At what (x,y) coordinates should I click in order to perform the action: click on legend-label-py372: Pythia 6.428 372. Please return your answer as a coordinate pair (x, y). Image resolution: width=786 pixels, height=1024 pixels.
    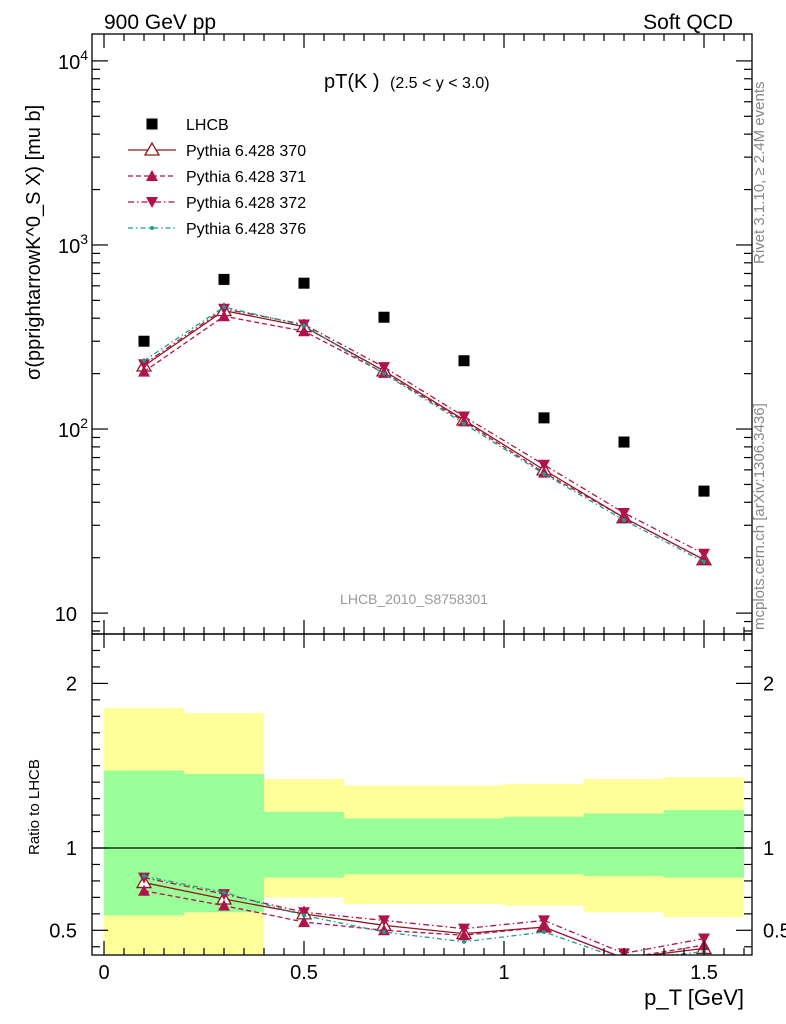
    Looking at the image, I should click on (246, 203).